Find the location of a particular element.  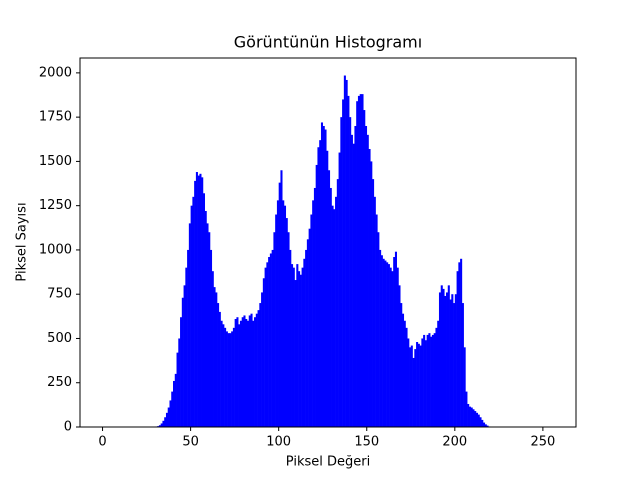

x-tick-label: 200 is located at coordinates (454, 442).